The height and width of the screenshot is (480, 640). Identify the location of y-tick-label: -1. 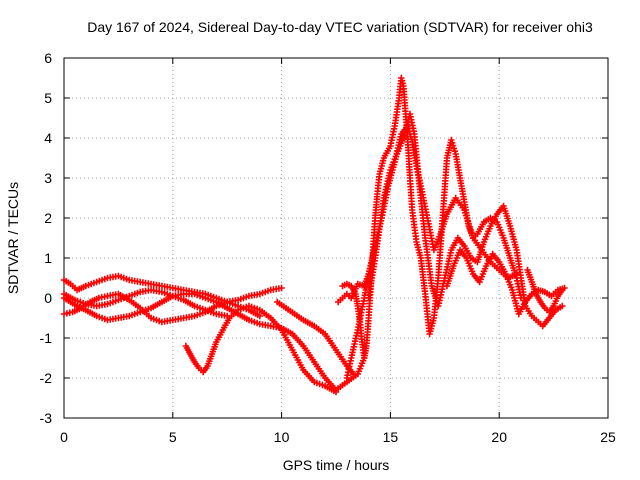
(46, 338).